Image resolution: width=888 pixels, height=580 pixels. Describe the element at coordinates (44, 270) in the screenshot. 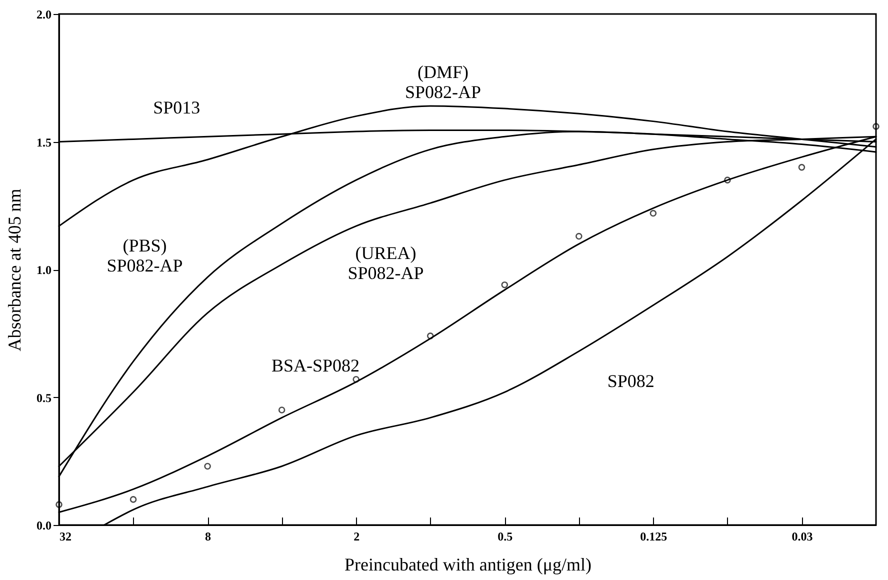

I see `y-tick-label: 1.0` at that location.